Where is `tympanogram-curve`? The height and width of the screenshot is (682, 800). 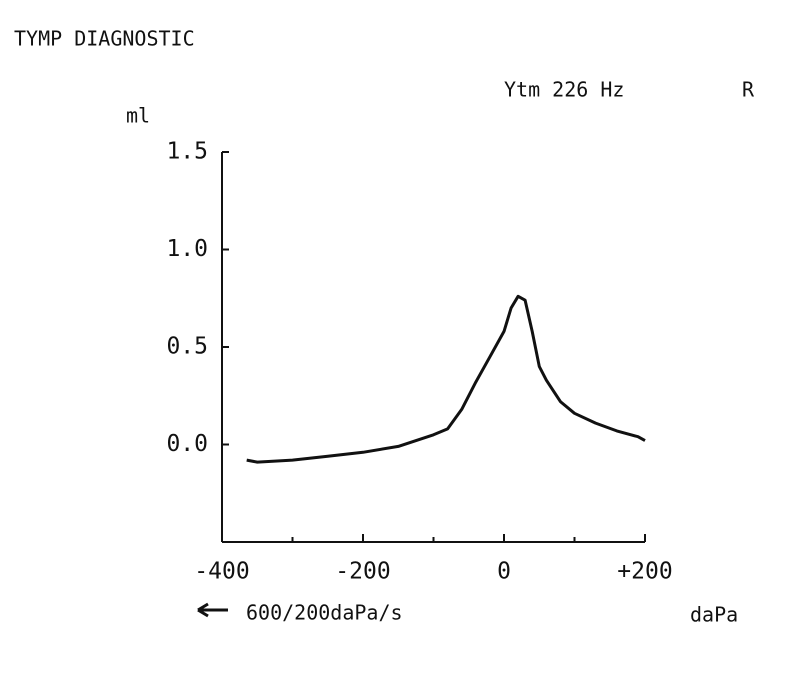
tympanogram-curve is located at coordinates (446, 379).